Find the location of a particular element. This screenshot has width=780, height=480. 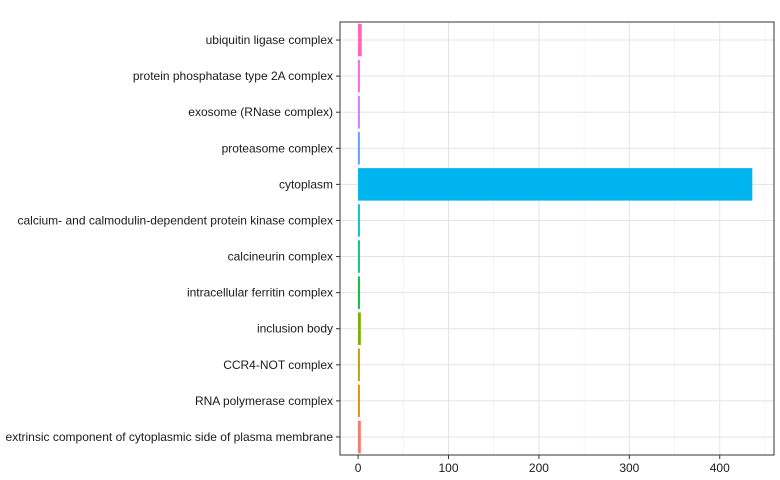

y-tick-label: intracellular ferritin complex is located at coordinates (260, 293).